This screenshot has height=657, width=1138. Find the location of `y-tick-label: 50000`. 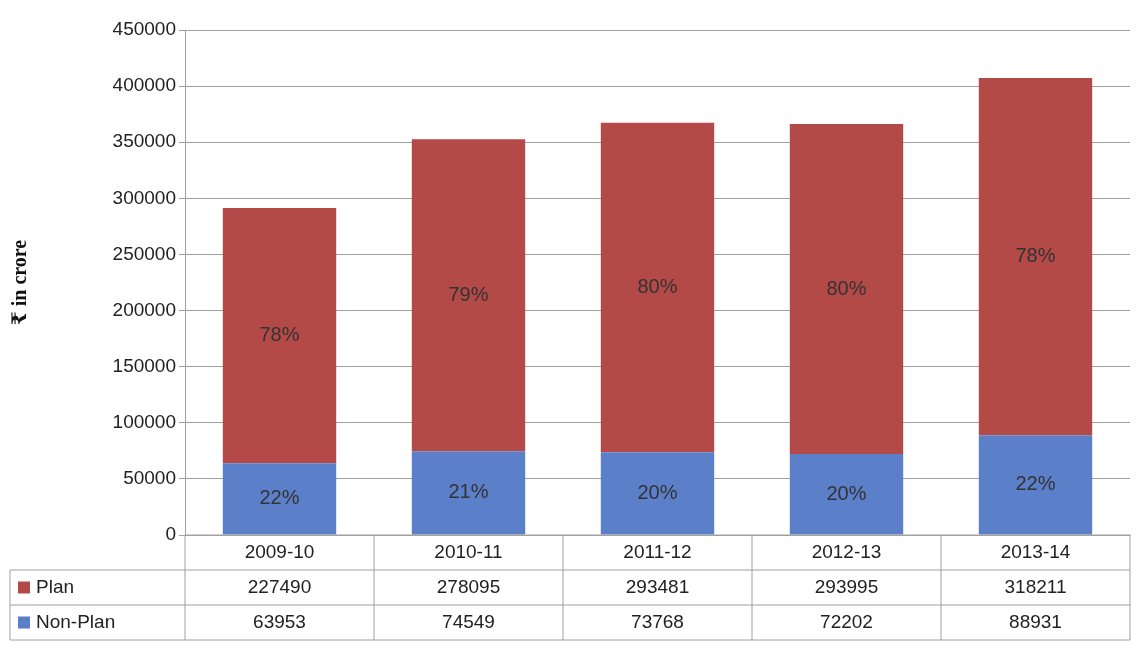

y-tick-label: 50000 is located at coordinates (149, 478).